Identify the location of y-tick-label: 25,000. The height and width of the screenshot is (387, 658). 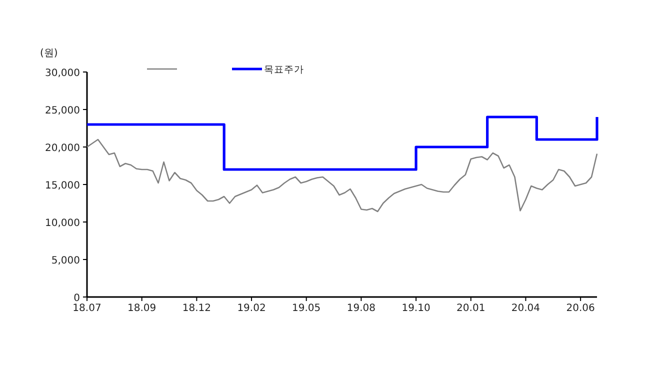
(62, 111).